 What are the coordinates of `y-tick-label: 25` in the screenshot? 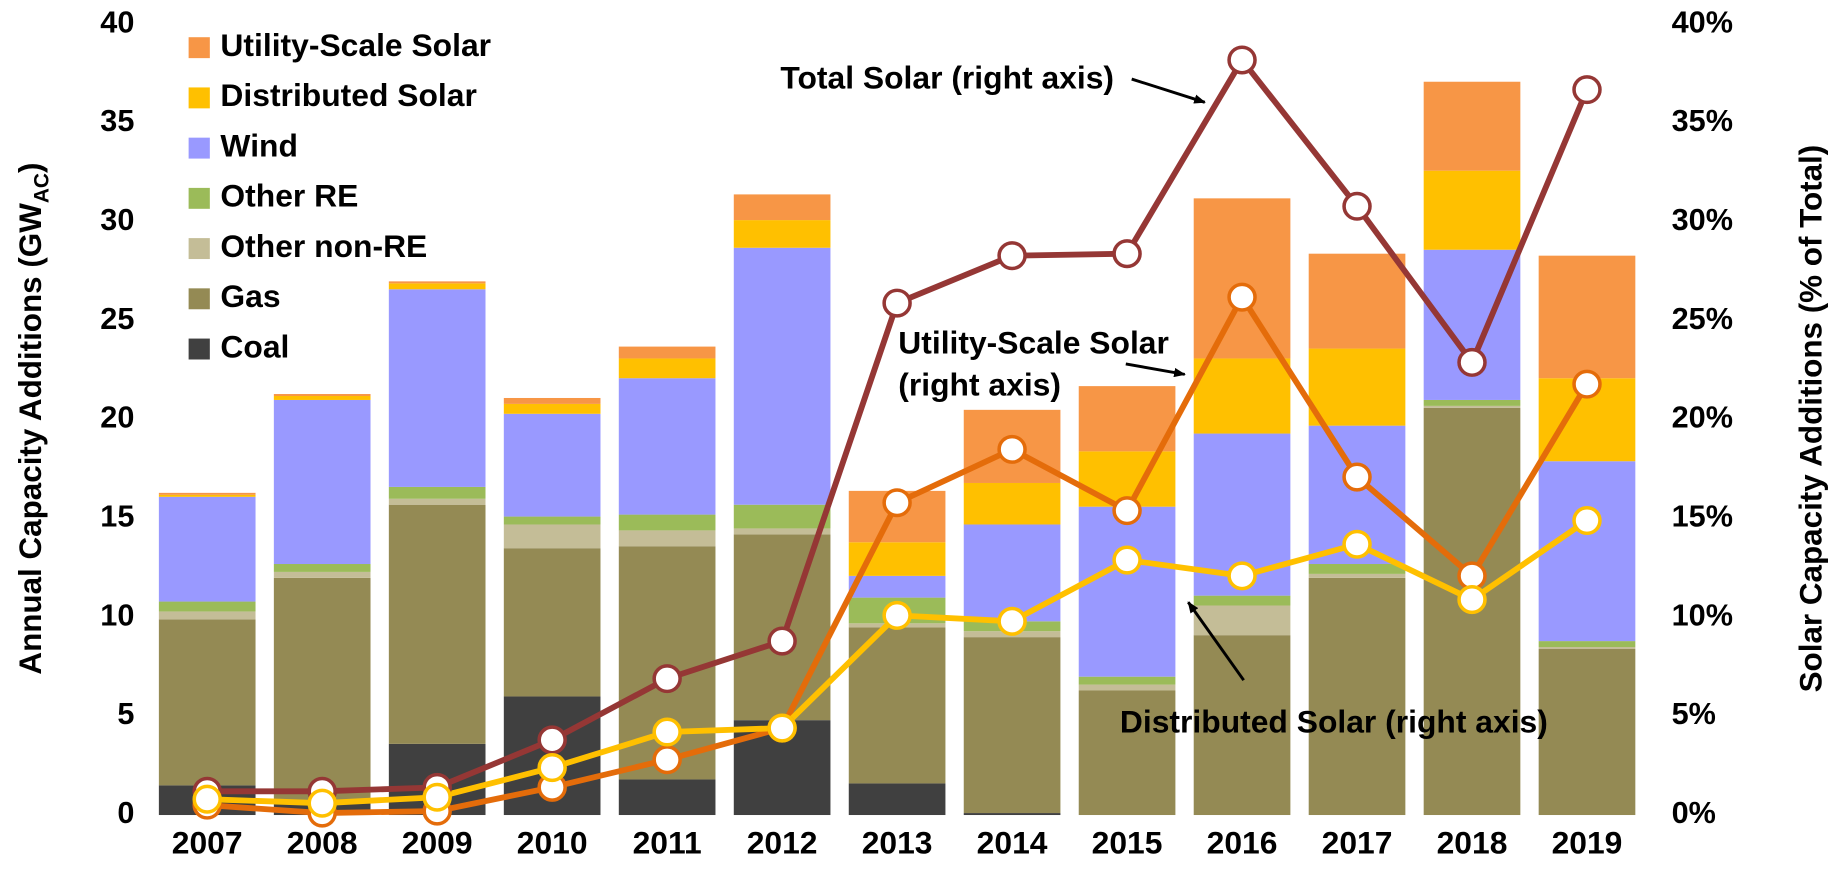 It's located at (117, 319).